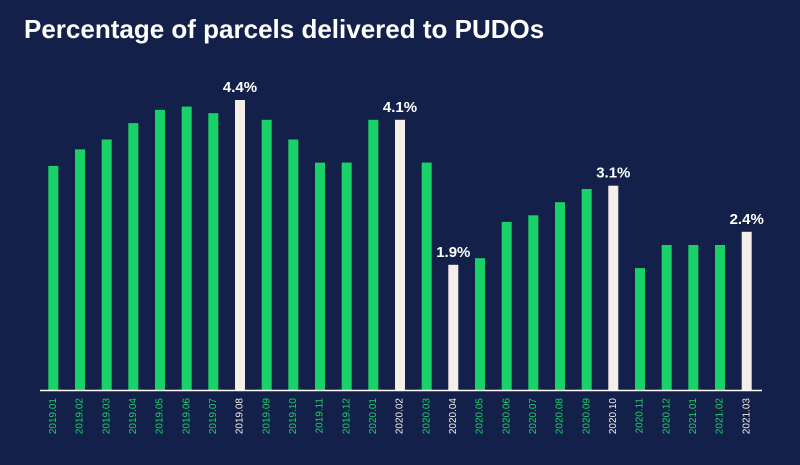 Image resolution: width=800 pixels, height=465 pixels. Describe the element at coordinates (284, 29) in the screenshot. I see `chart-title: Percentage of parcels delivered to PUDOs` at that location.